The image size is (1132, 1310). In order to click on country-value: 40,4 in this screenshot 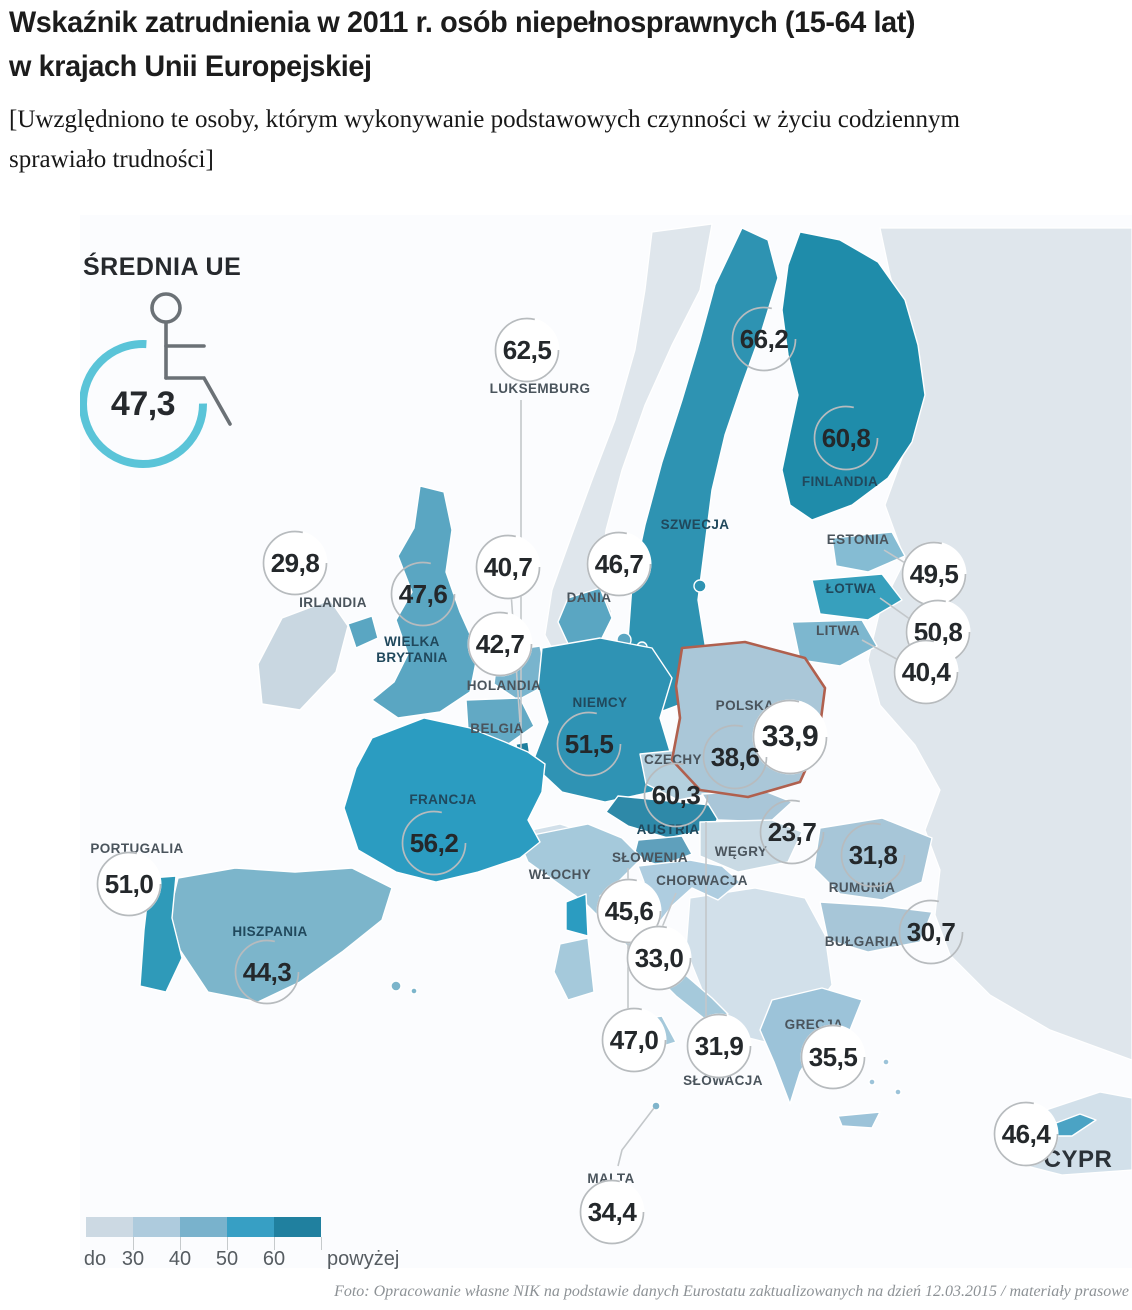, I will do `click(926, 671)`.